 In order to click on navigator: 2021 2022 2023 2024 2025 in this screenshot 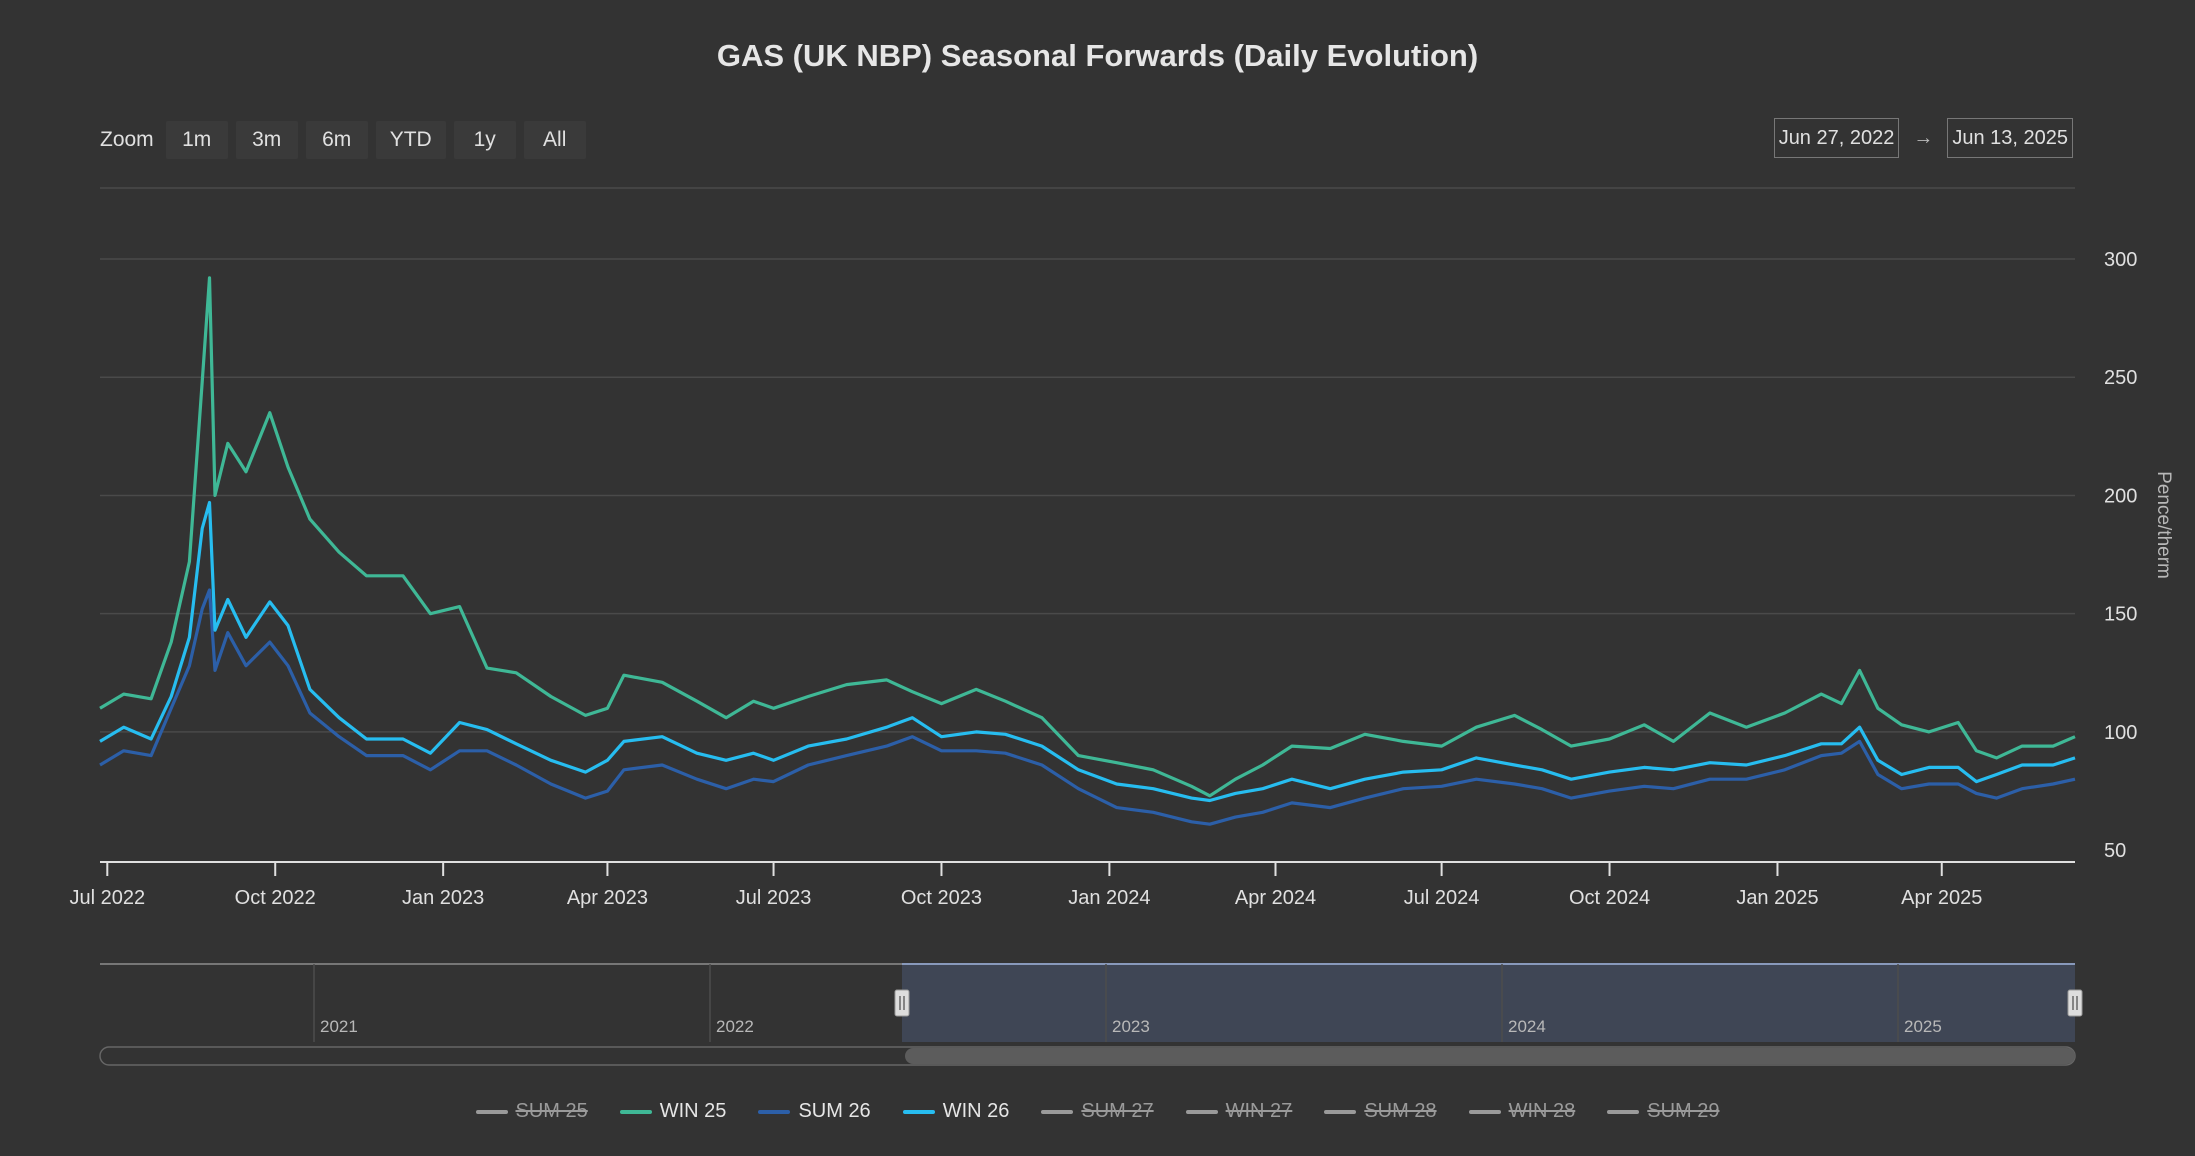, I will do `click(1091, 1014)`.